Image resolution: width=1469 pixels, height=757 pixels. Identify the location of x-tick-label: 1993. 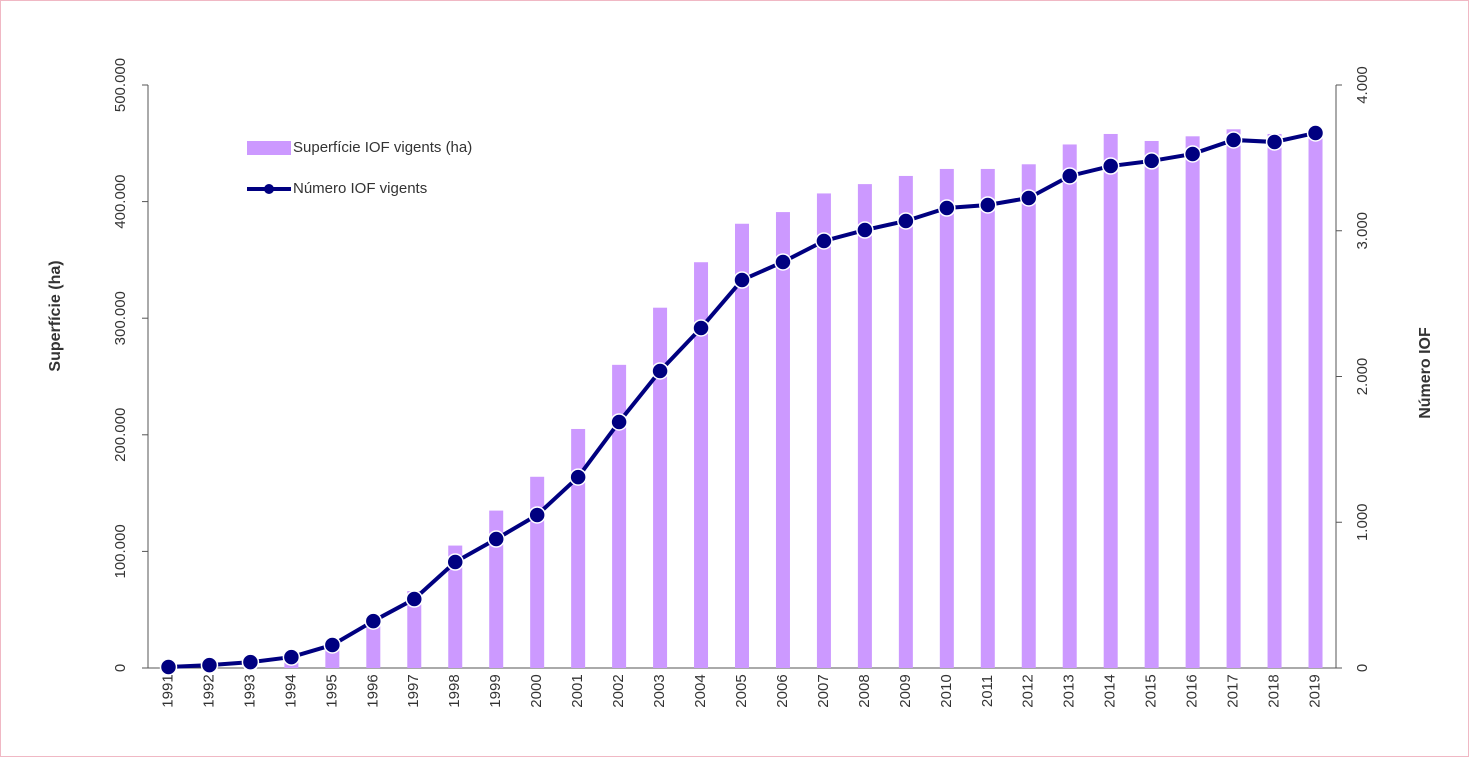
(249, 690).